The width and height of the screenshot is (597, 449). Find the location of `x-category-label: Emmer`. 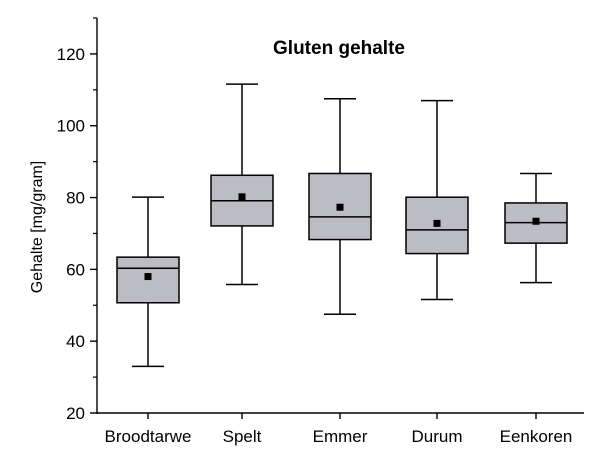

x-category-label: Emmer is located at coordinates (340, 436).